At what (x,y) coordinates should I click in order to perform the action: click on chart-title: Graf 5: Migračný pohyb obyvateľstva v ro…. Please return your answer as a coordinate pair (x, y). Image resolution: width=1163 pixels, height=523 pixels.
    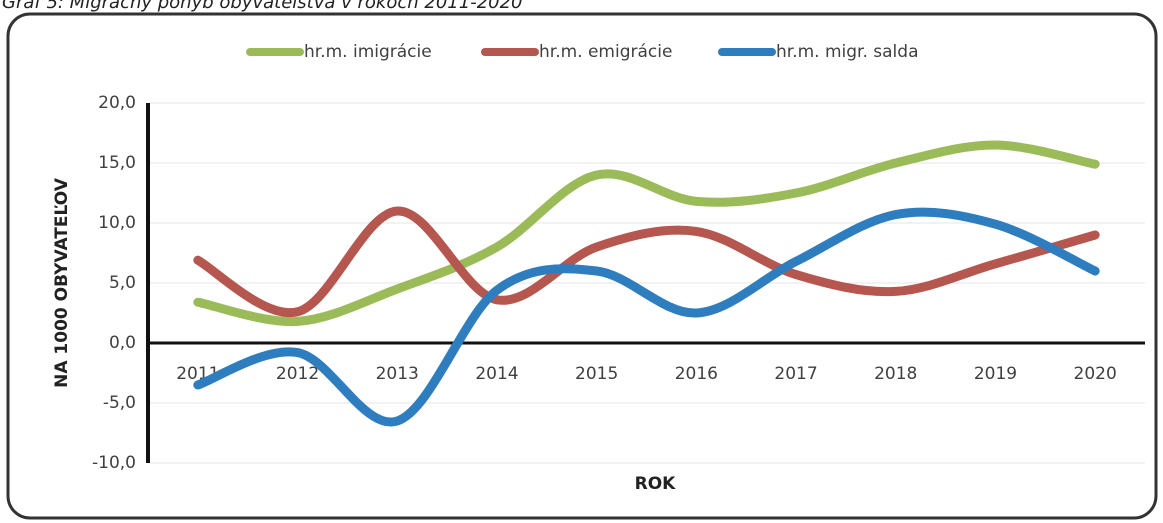
    Looking at the image, I should click on (262, 6).